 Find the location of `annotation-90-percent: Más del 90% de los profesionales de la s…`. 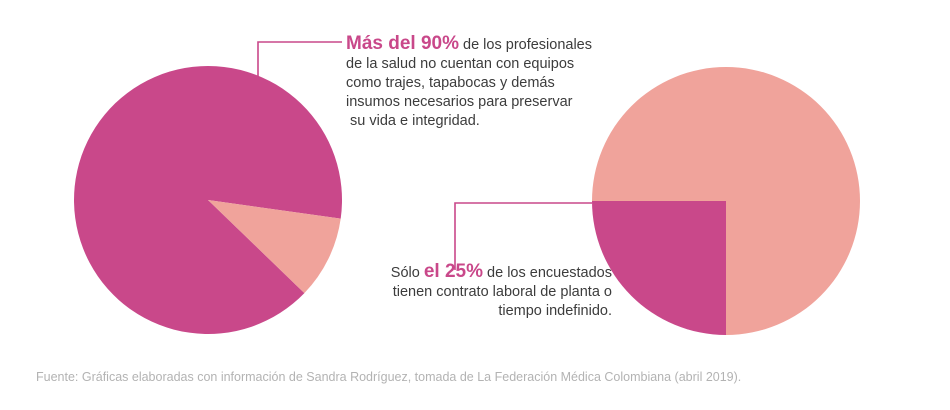

annotation-90-percent: Más del 90% de los profesionales de la s… is located at coordinates (471, 82).